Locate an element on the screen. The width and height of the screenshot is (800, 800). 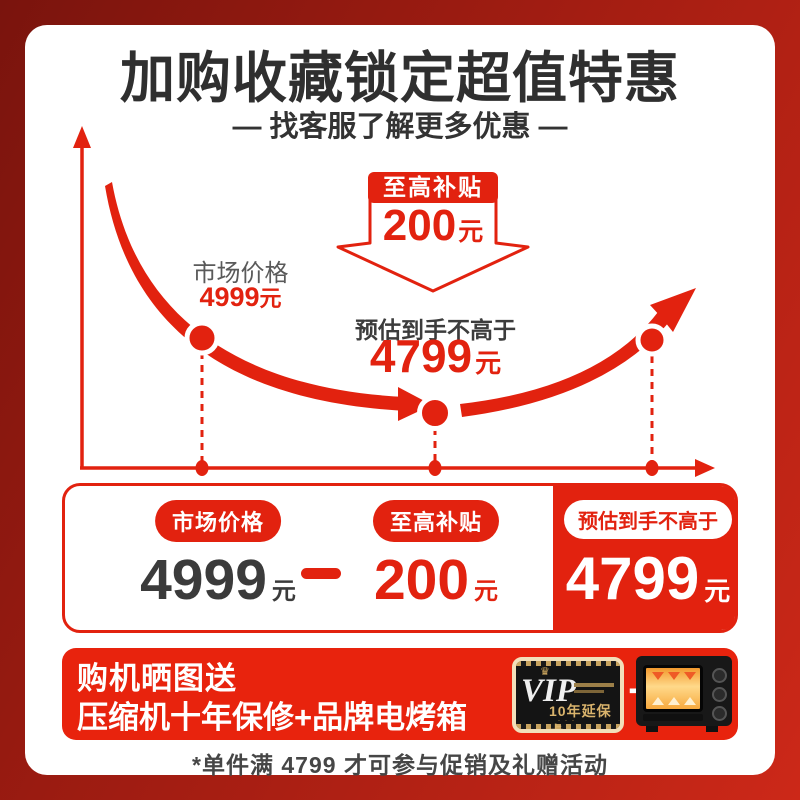
market-value-unit: 元 is located at coordinates (283, 591).